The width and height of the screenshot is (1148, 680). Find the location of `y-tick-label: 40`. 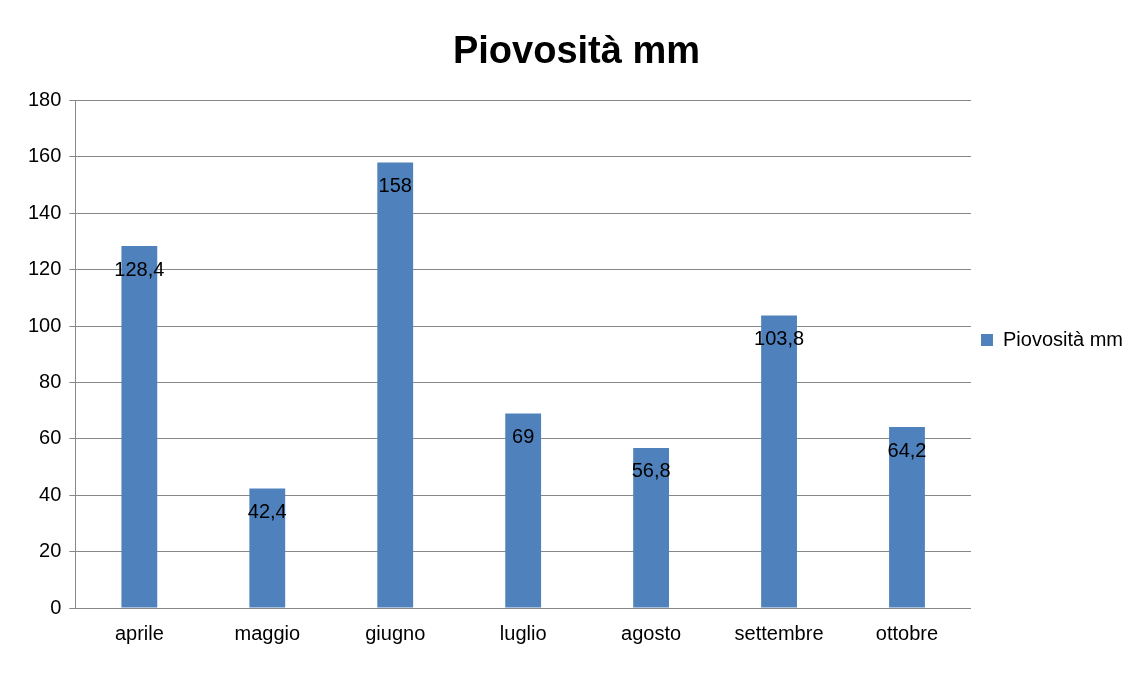

y-tick-label: 40 is located at coordinates (50, 493).